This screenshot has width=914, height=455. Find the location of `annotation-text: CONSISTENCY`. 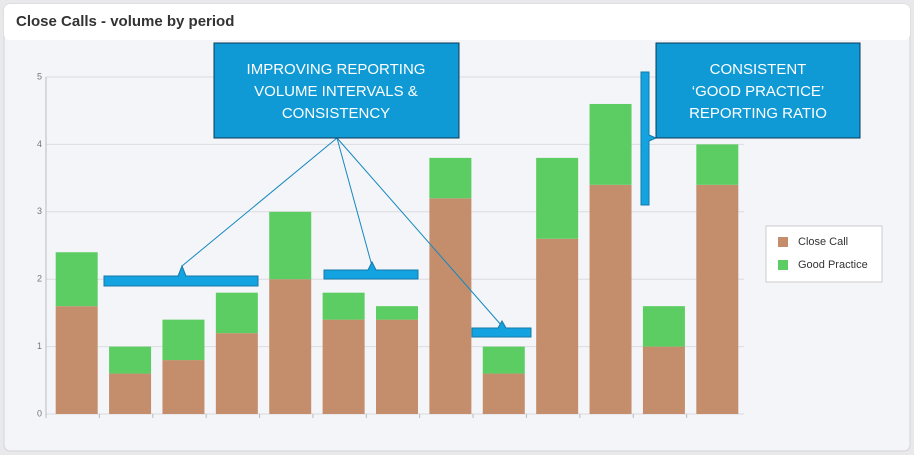

annotation-text: CONSISTENCY is located at coordinates (336, 113).